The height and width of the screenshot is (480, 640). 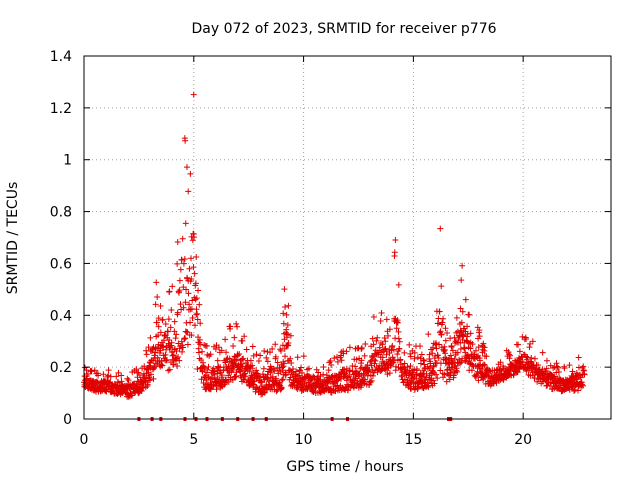 I want to click on x-tick-label: 5, so click(x=193, y=440).